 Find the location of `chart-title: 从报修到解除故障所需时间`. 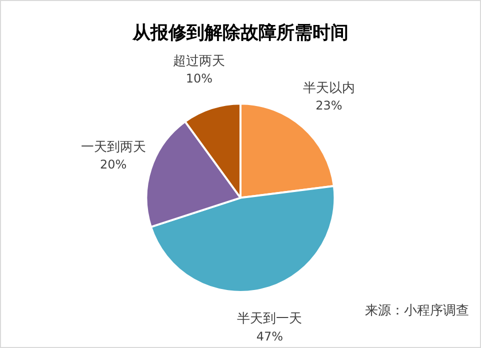

chart-title: 从报修到解除故障所需时间 is located at coordinates (240, 33).